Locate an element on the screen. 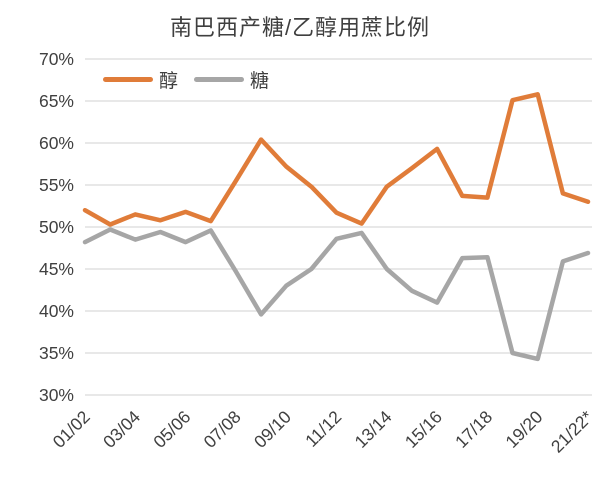  x-axis-tick-label: 17/18 is located at coordinates (473, 429).